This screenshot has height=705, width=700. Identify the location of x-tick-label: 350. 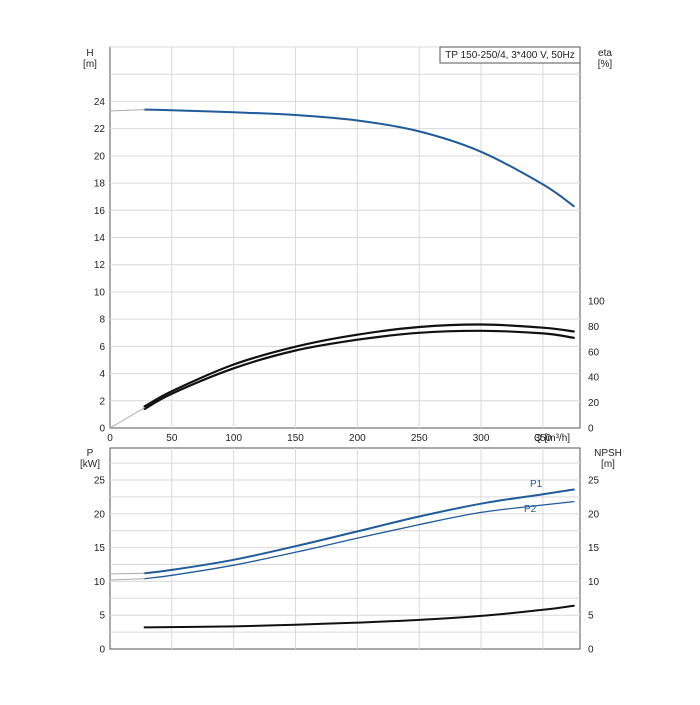
(543, 438).